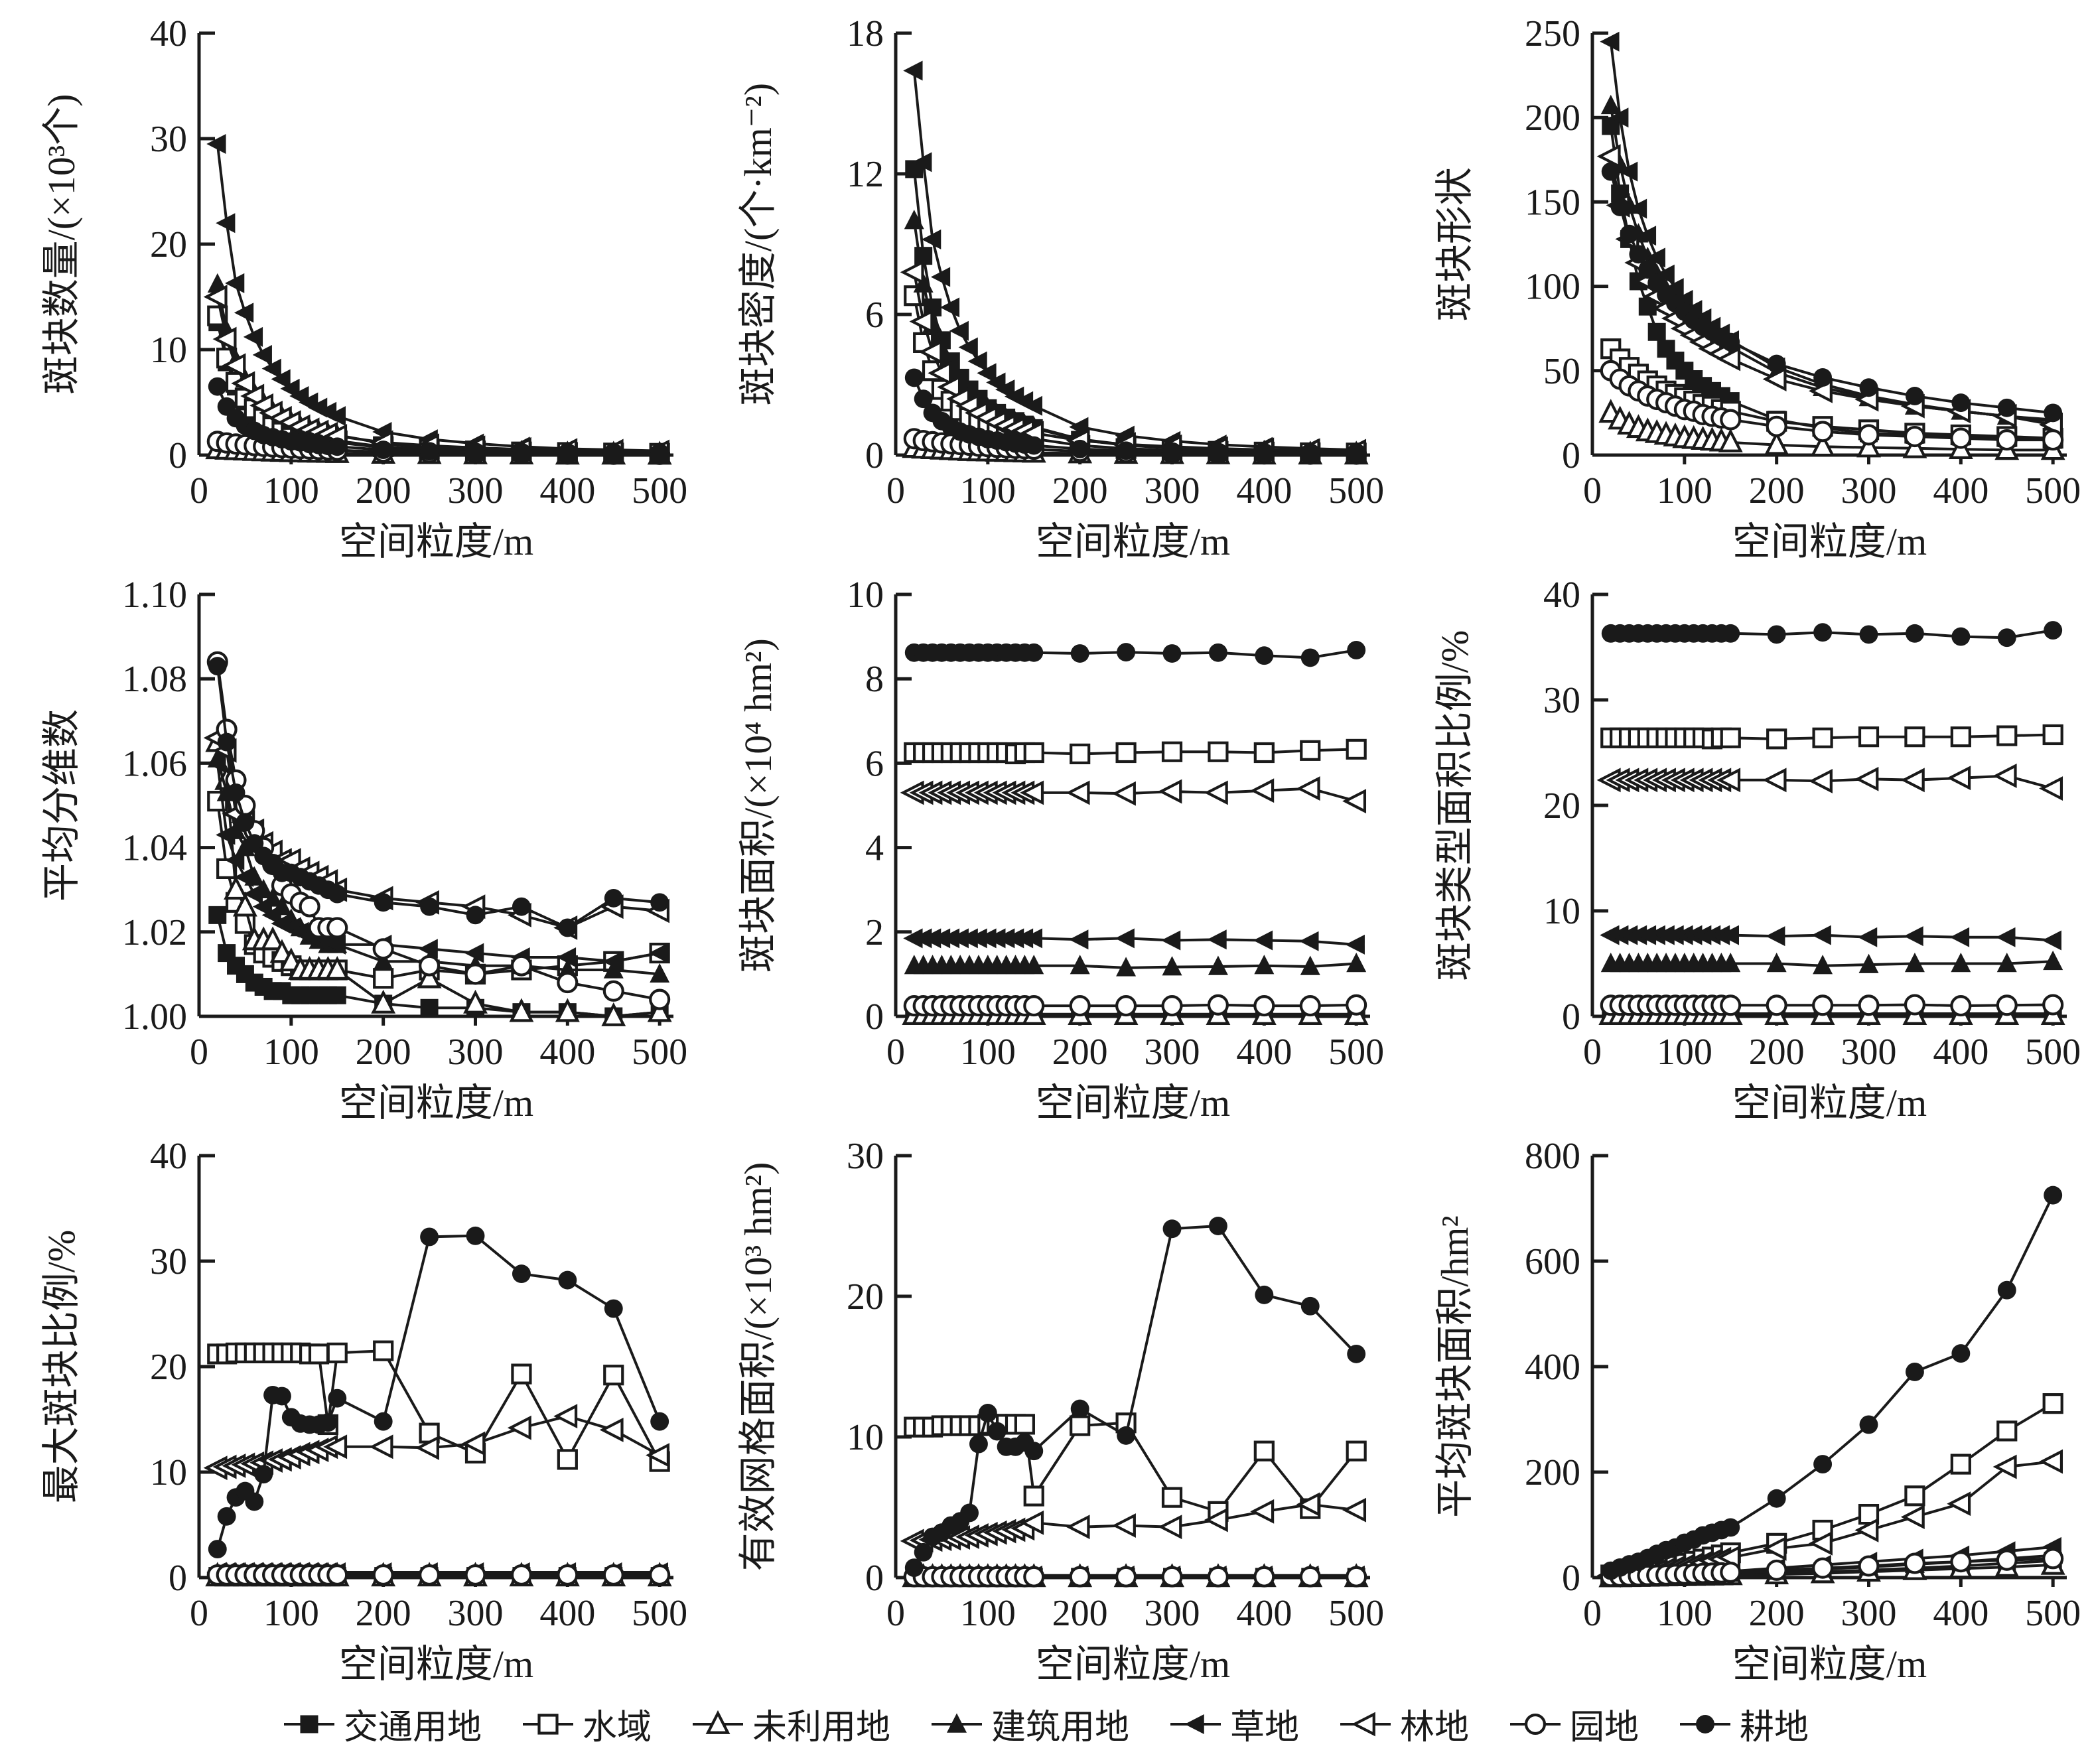  Describe the element at coordinates (1029, 1724) in the screenshot. I see `legend-item-jianzhu: 建筑用地` at that location.